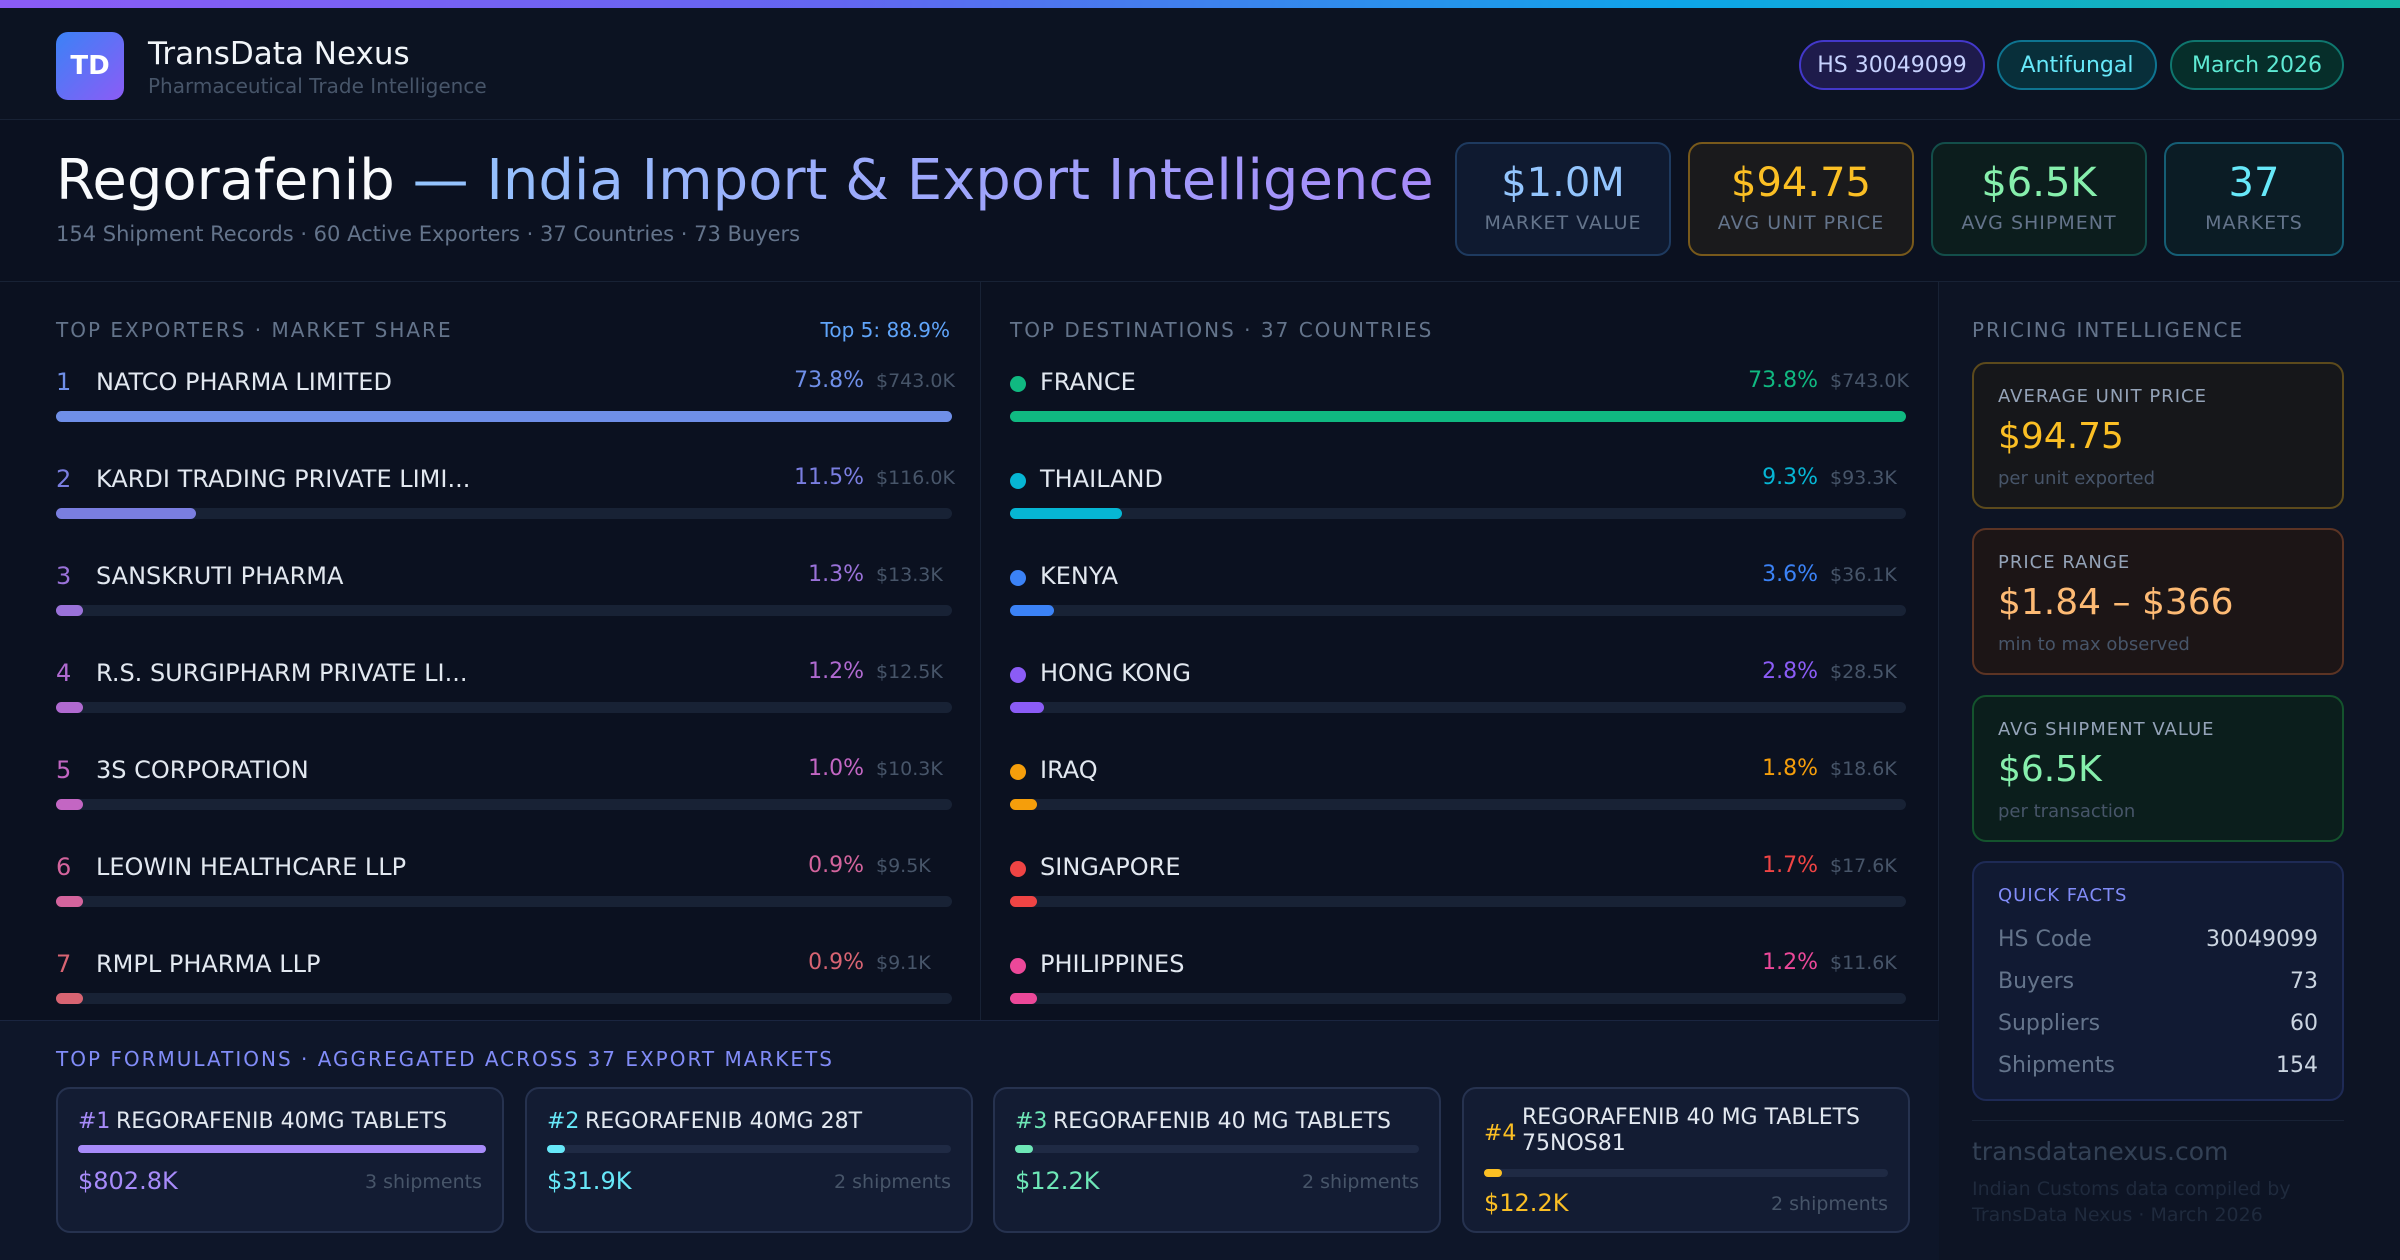  I want to click on exporter-amount: $743.0K, so click(915, 381).